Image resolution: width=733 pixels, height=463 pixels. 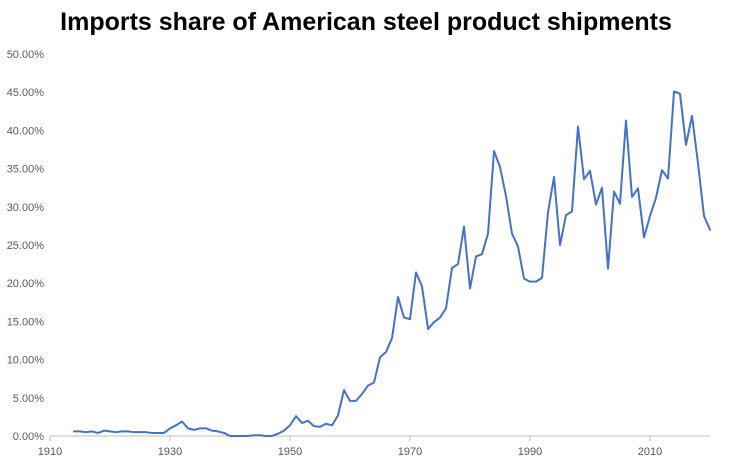 I want to click on y-tick-label: 30.00%, so click(x=26, y=208).